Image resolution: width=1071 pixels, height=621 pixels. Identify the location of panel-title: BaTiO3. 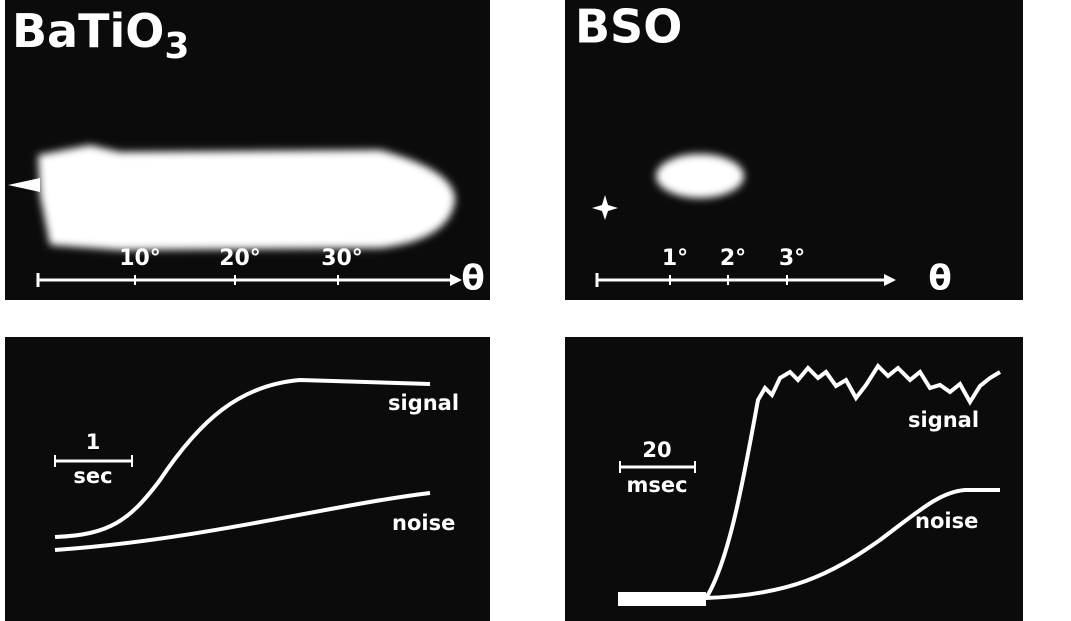
(100, 36).